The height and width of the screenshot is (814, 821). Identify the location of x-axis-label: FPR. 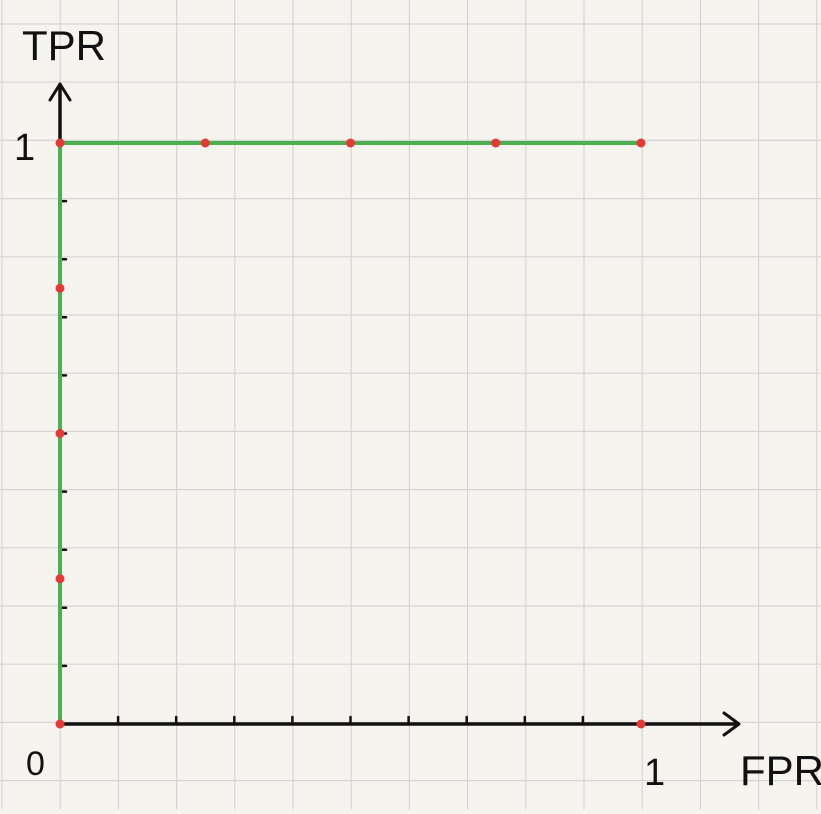
(780, 770).